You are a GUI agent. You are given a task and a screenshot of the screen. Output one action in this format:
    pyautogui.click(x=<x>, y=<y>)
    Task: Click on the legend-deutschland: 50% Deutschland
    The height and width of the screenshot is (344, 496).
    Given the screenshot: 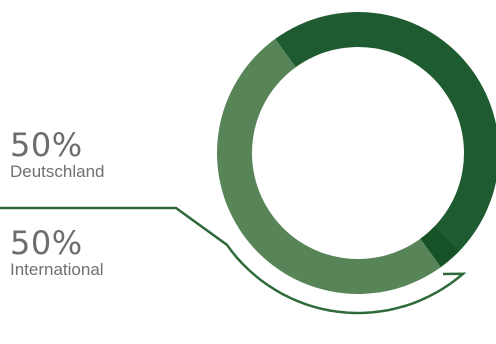 What is the action you would take?
    pyautogui.click(x=57, y=155)
    